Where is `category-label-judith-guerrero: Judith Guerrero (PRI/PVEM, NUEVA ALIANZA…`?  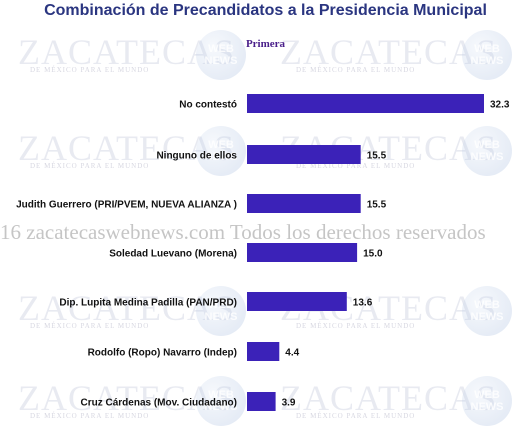 category-label-judith-guerrero: Judith Guerrero (PRI/PVEM, NUEVA ALIANZA… is located at coordinates (126, 205).